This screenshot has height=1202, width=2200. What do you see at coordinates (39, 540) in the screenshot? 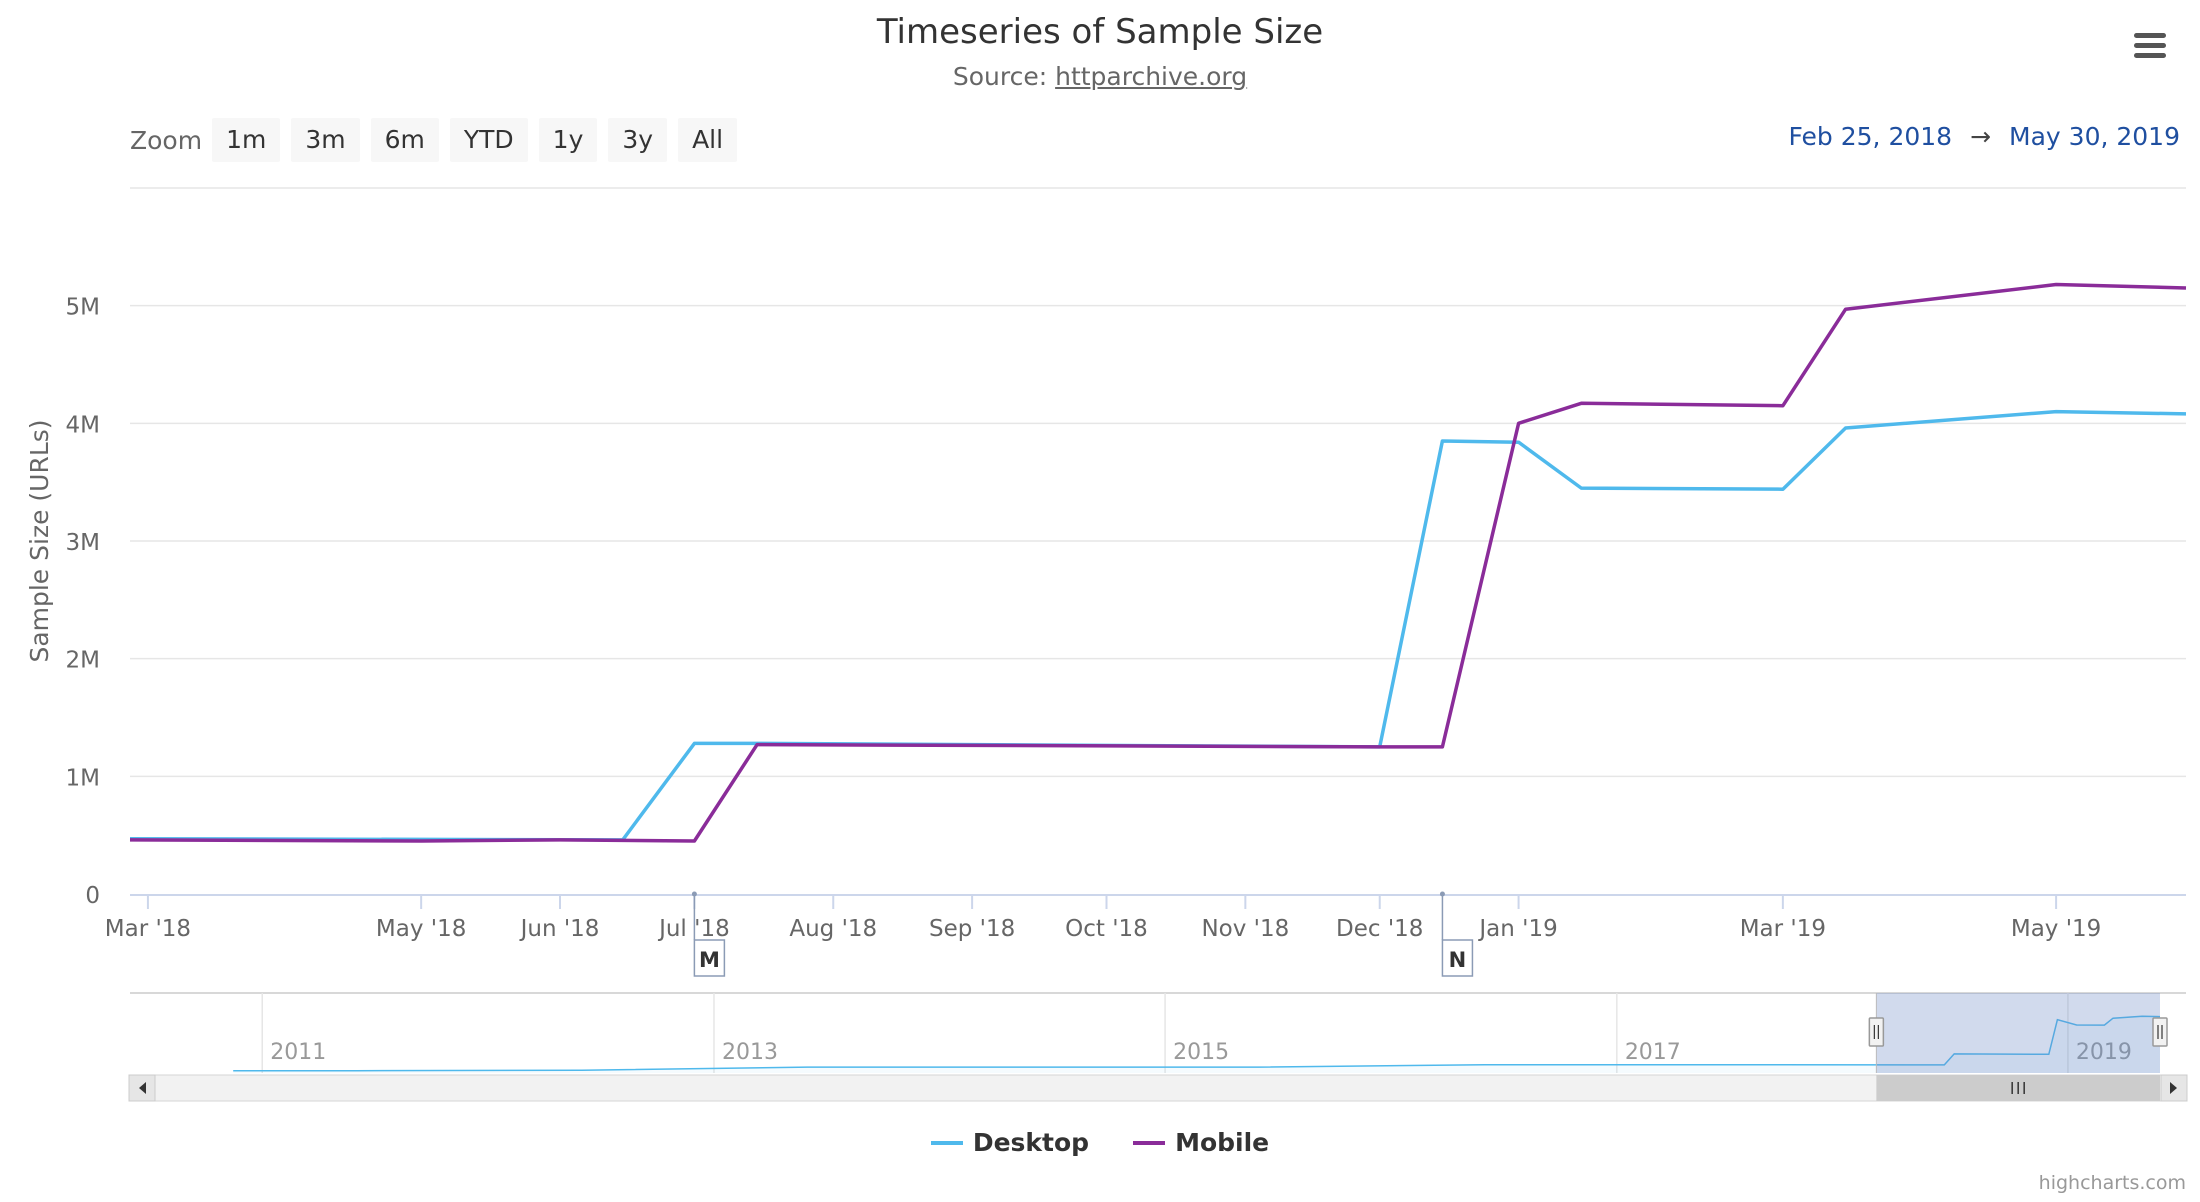
I see `y-axis-title: Sample Size (URLs)` at bounding box center [39, 540].